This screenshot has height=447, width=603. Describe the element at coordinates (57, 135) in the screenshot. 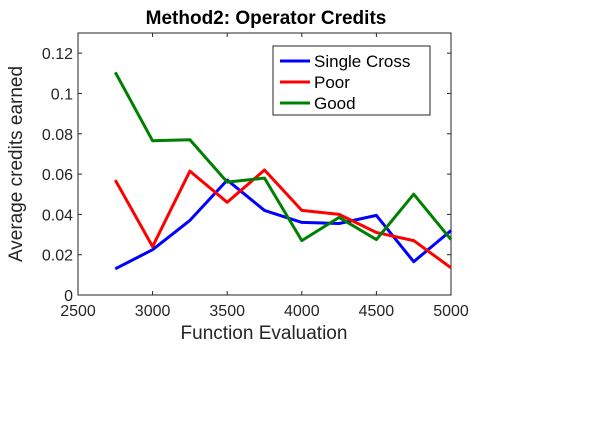

I see `y-tick-label: 0.08` at that location.